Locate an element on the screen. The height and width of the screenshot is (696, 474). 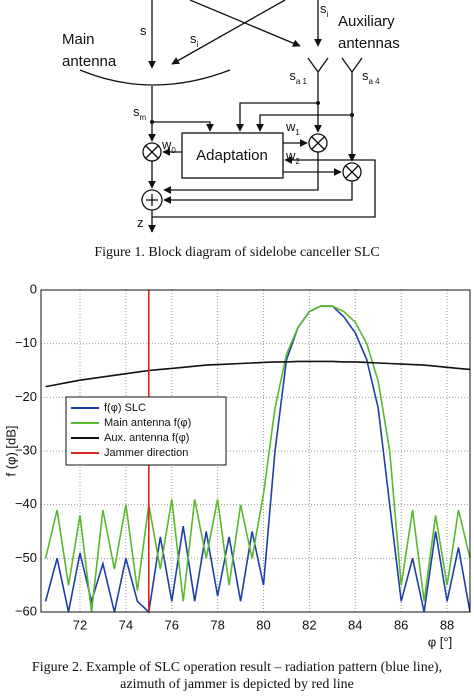
diagram-label: Auxiliary is located at coordinates (366, 21).